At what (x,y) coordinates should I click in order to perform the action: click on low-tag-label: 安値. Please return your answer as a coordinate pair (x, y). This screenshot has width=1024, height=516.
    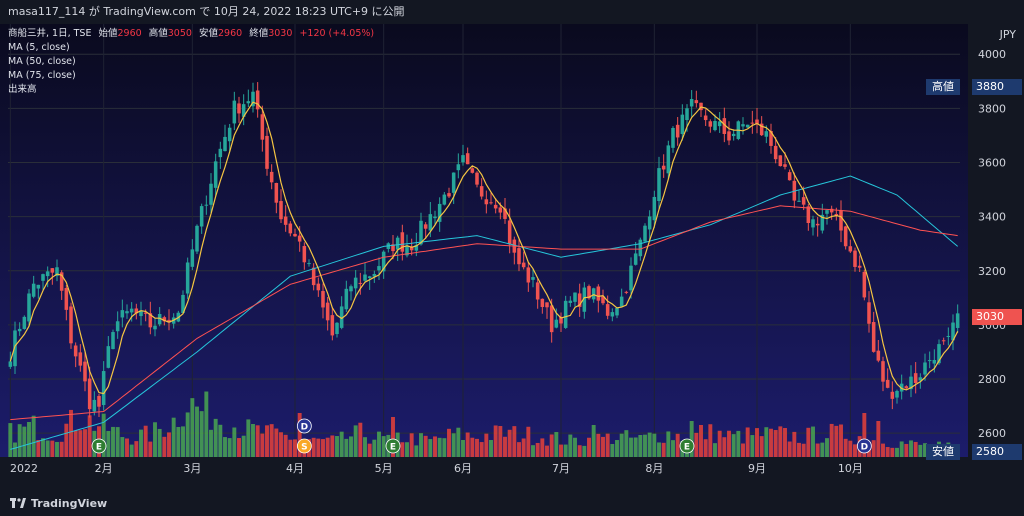
    Looking at the image, I should click on (943, 452).